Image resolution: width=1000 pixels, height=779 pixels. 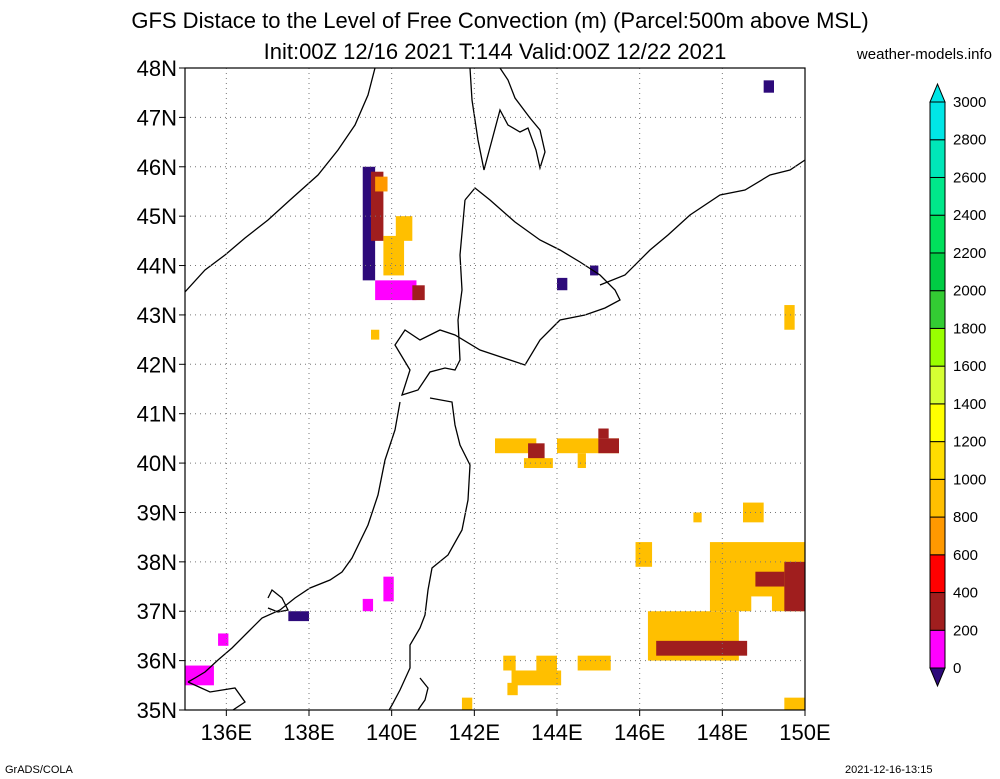 I want to click on lon-tick-label: 142E, so click(x=474, y=732).